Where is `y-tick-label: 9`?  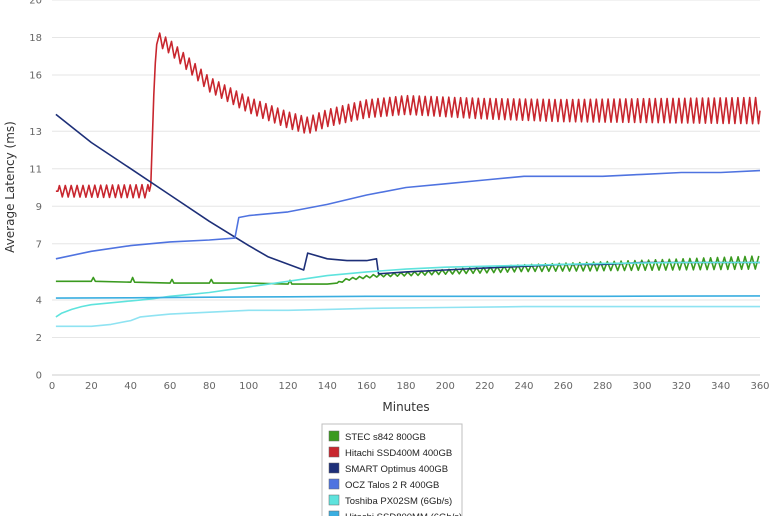 y-tick-label: 9 is located at coordinates (39, 207).